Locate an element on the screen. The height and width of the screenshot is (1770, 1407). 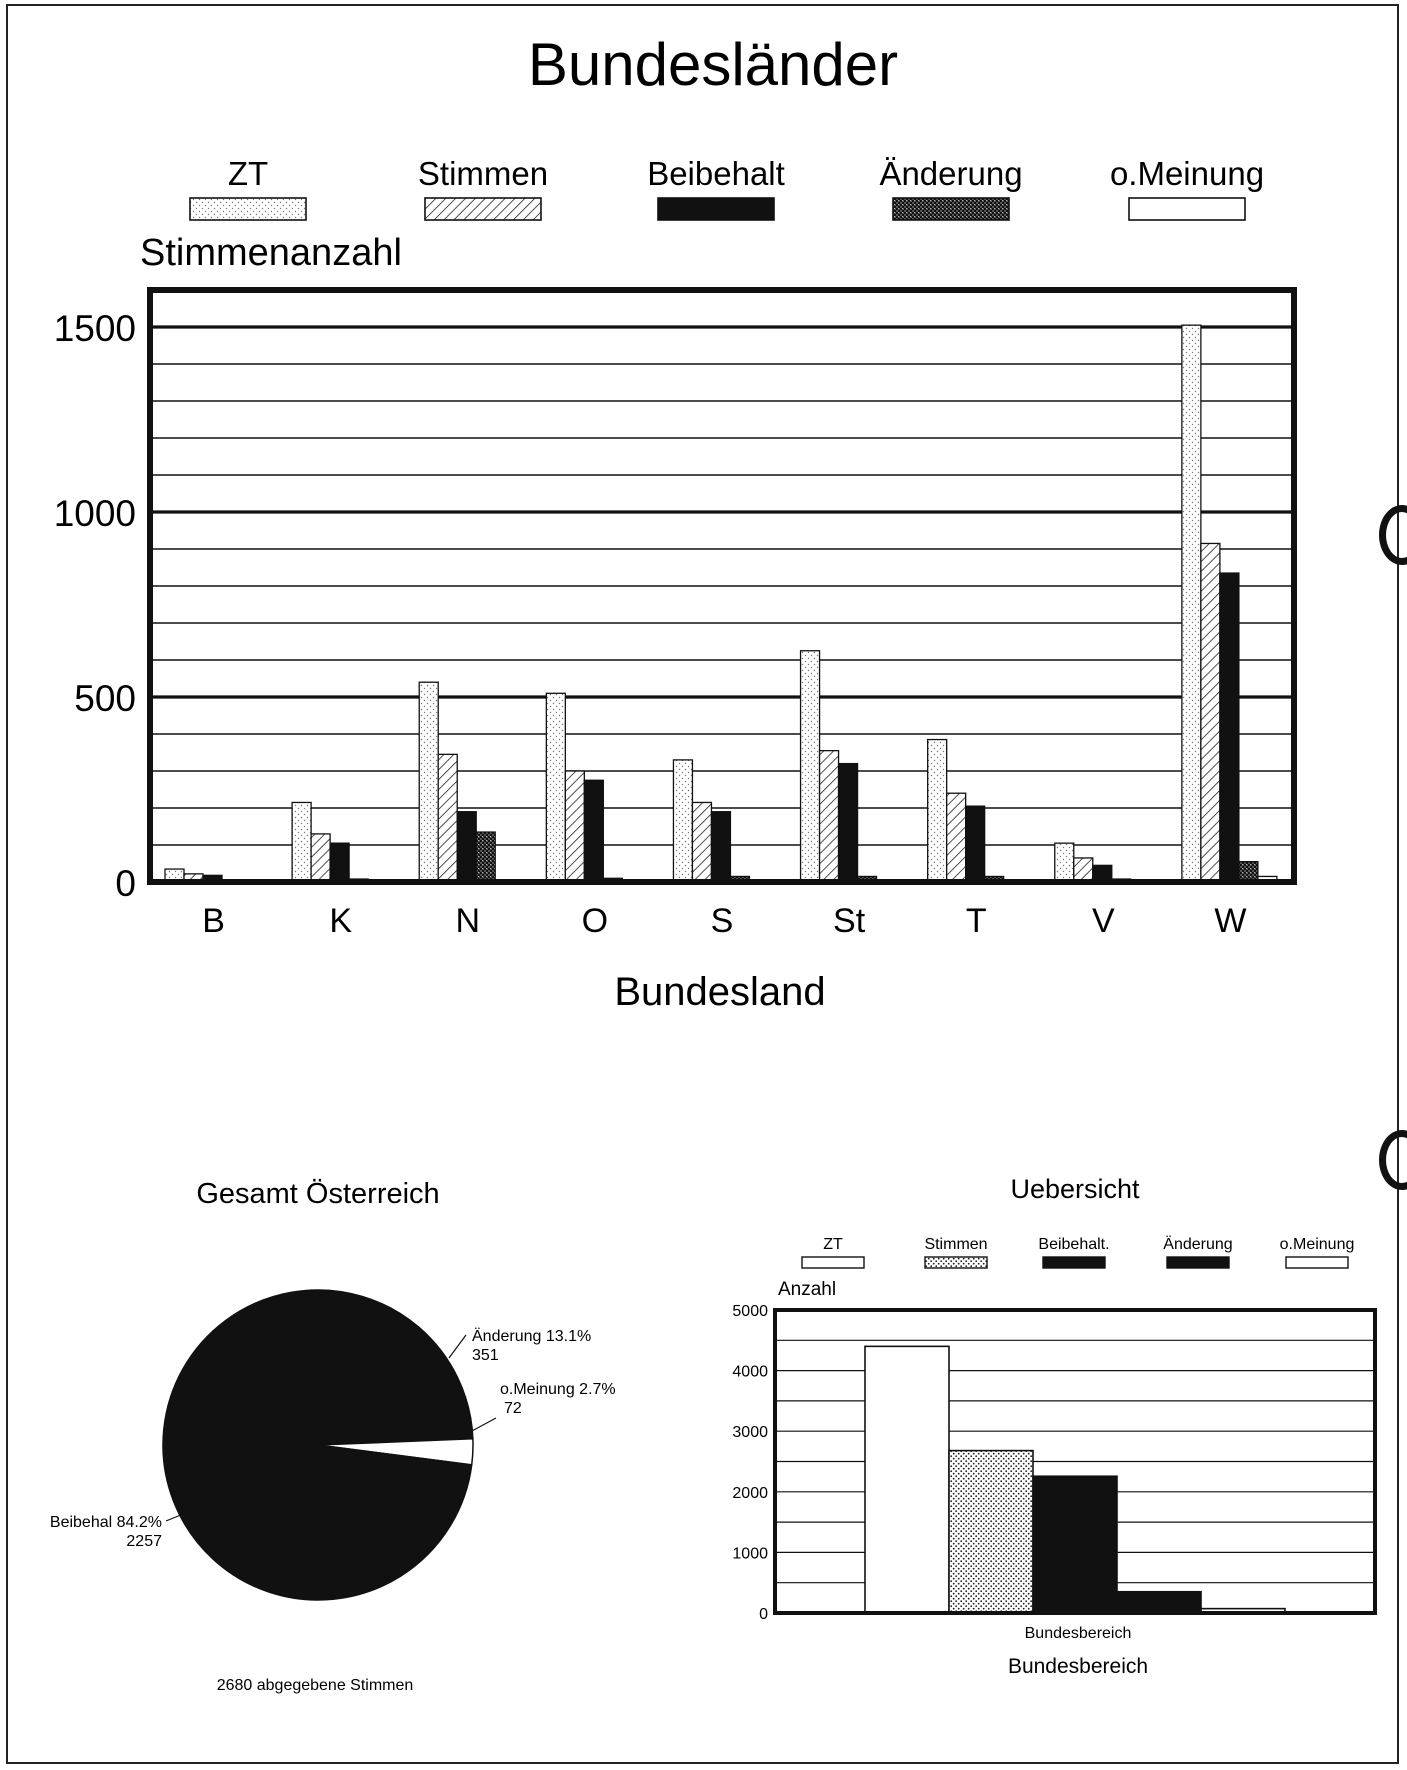
chart2-slice-label-1: o.Meinung 2.7% is located at coordinates (558, 1389).